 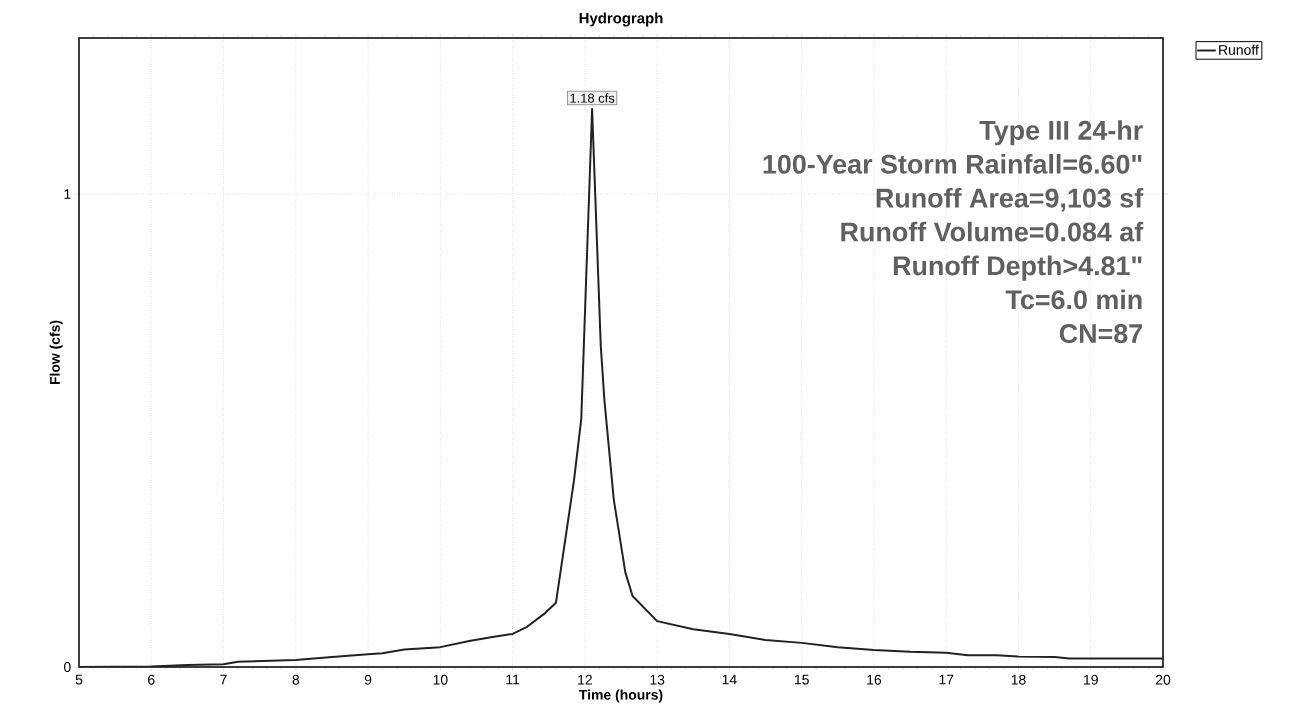 What do you see at coordinates (67, 194) in the screenshot?
I see `y-tick-label: 1` at bounding box center [67, 194].